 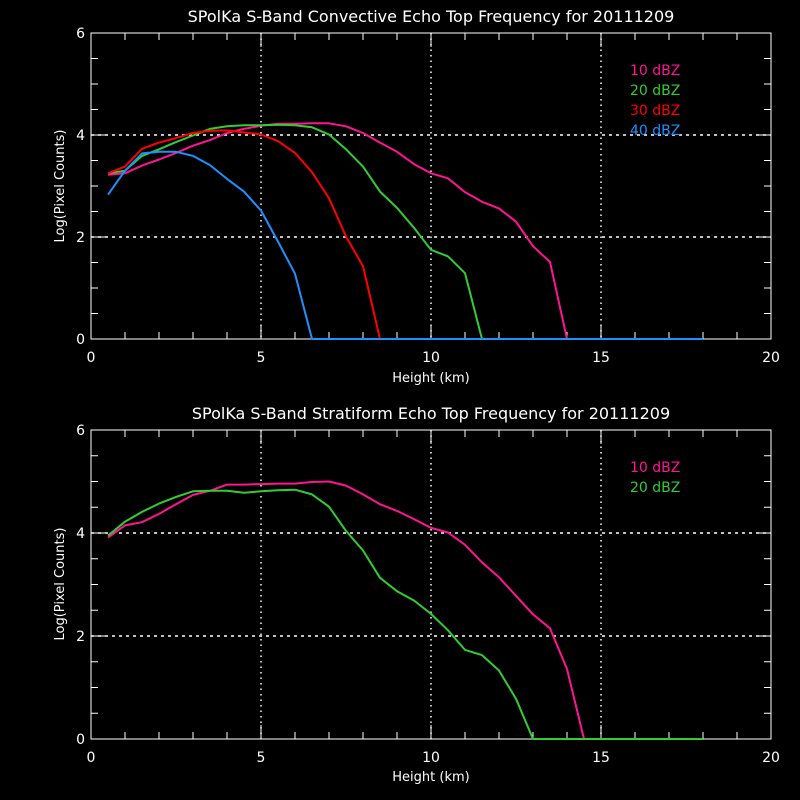 What do you see at coordinates (655, 131) in the screenshot?
I see `legend-entry: 40 dBZ` at bounding box center [655, 131].